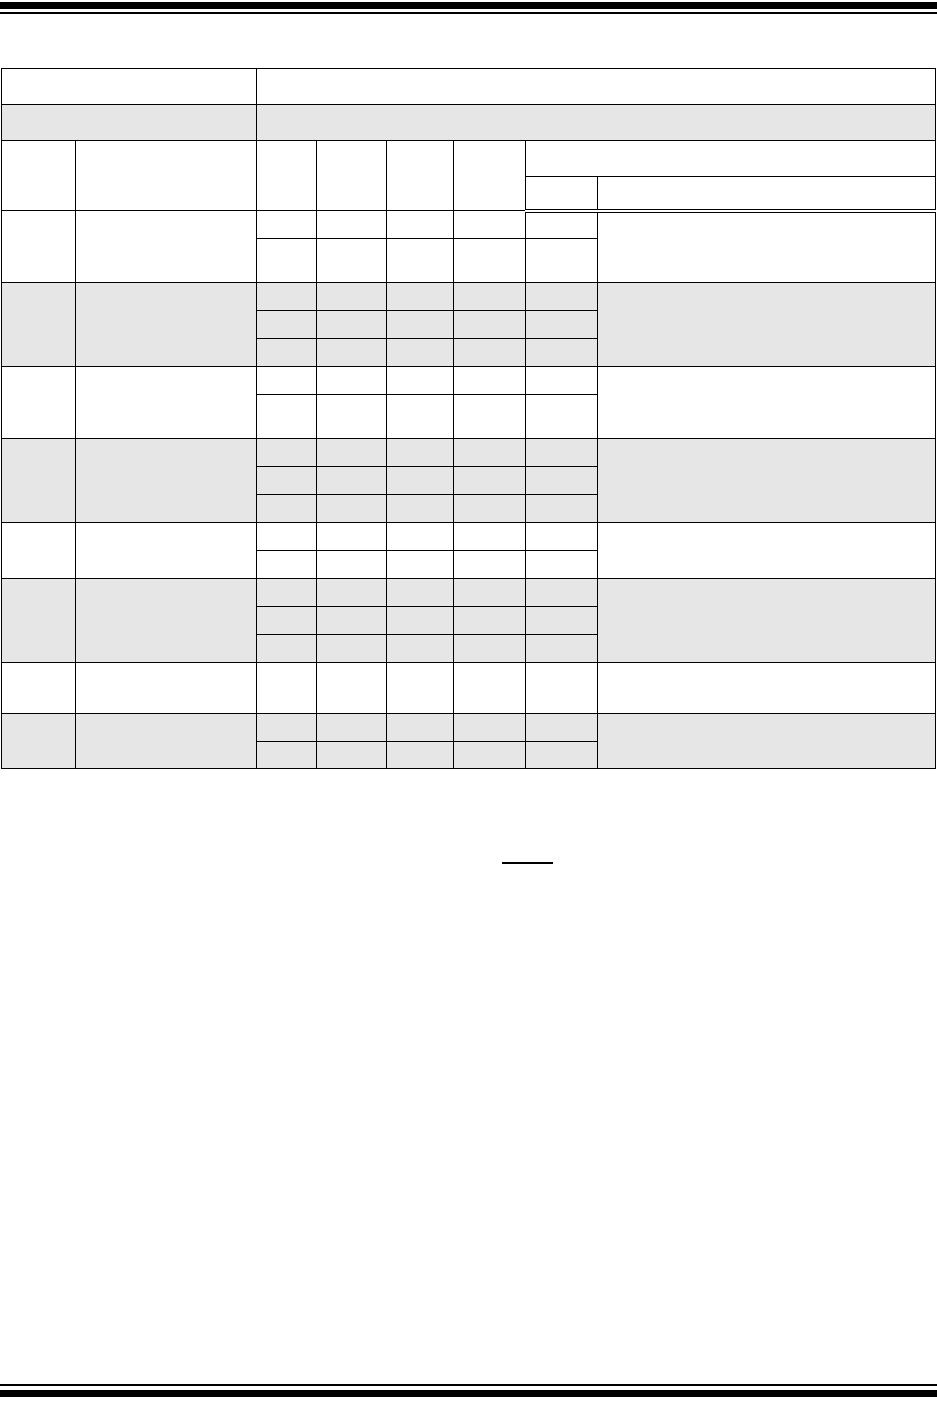 The height and width of the screenshot is (1412, 937). What do you see at coordinates (468, 5) in the screenshot?
I see `header-rule-thick` at bounding box center [468, 5].